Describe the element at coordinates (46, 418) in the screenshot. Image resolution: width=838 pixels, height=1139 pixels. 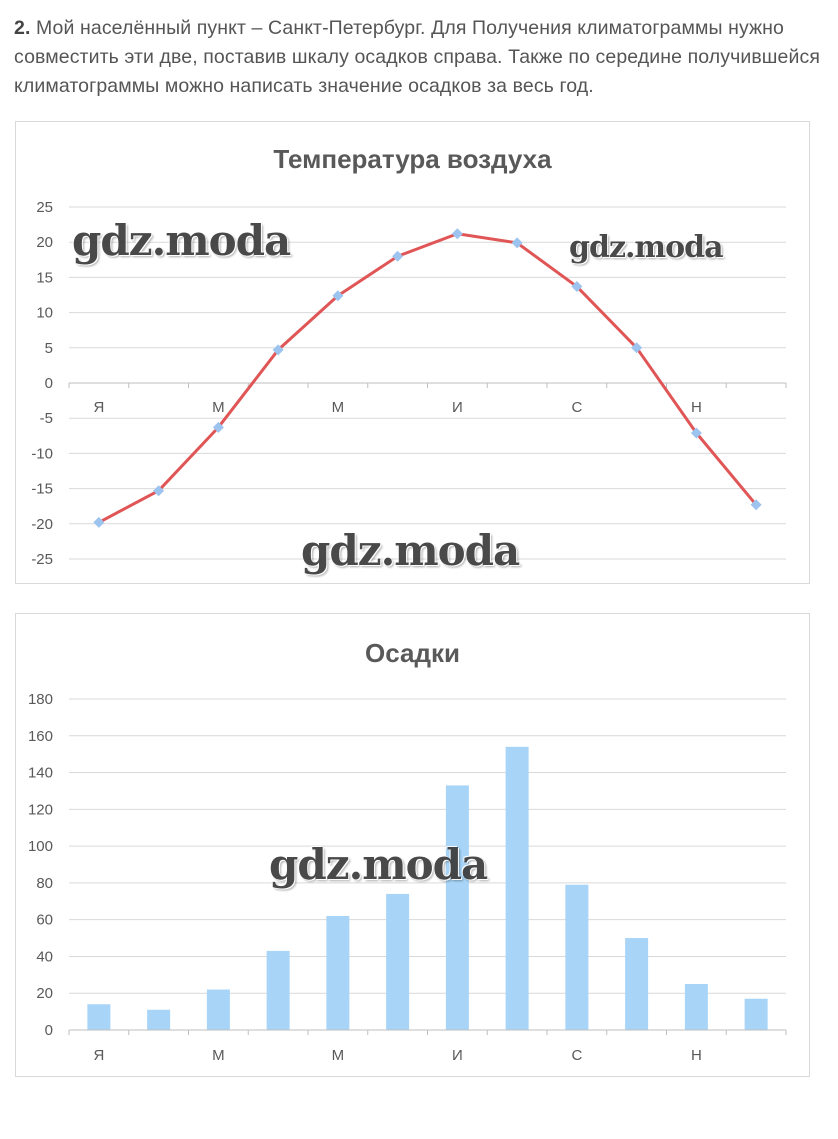
I see `y-tick-label: -5` at that location.